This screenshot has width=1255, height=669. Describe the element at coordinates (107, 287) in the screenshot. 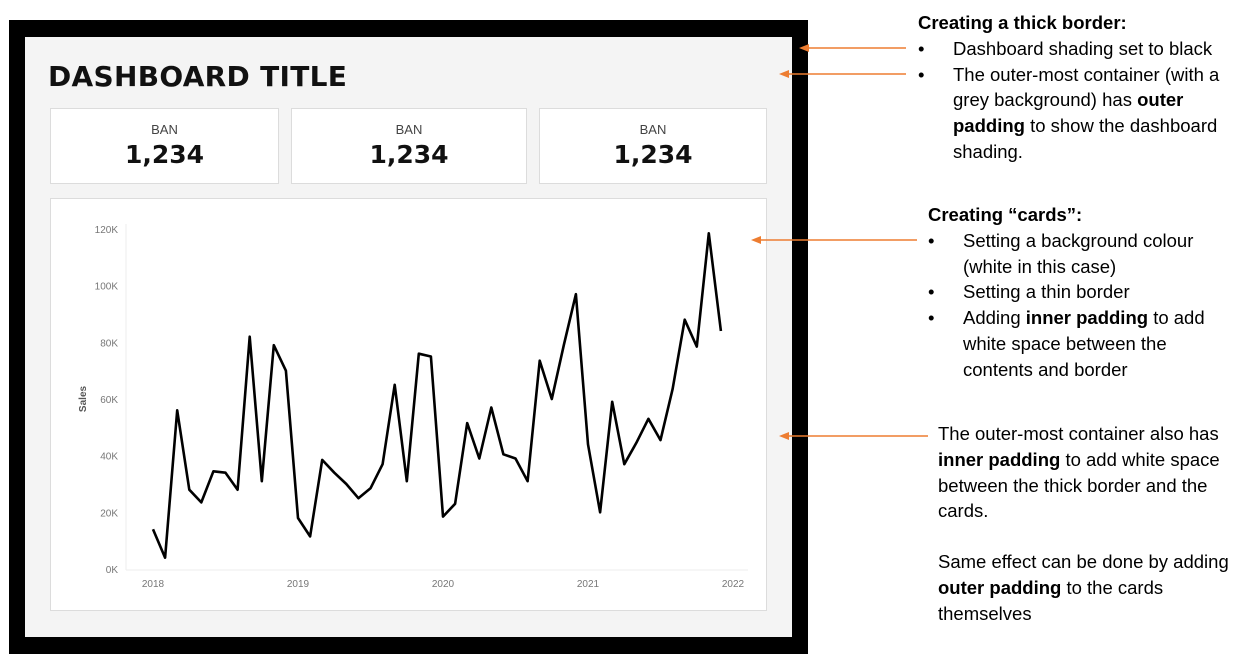

I see `y-tick-label: 100K` at that location.